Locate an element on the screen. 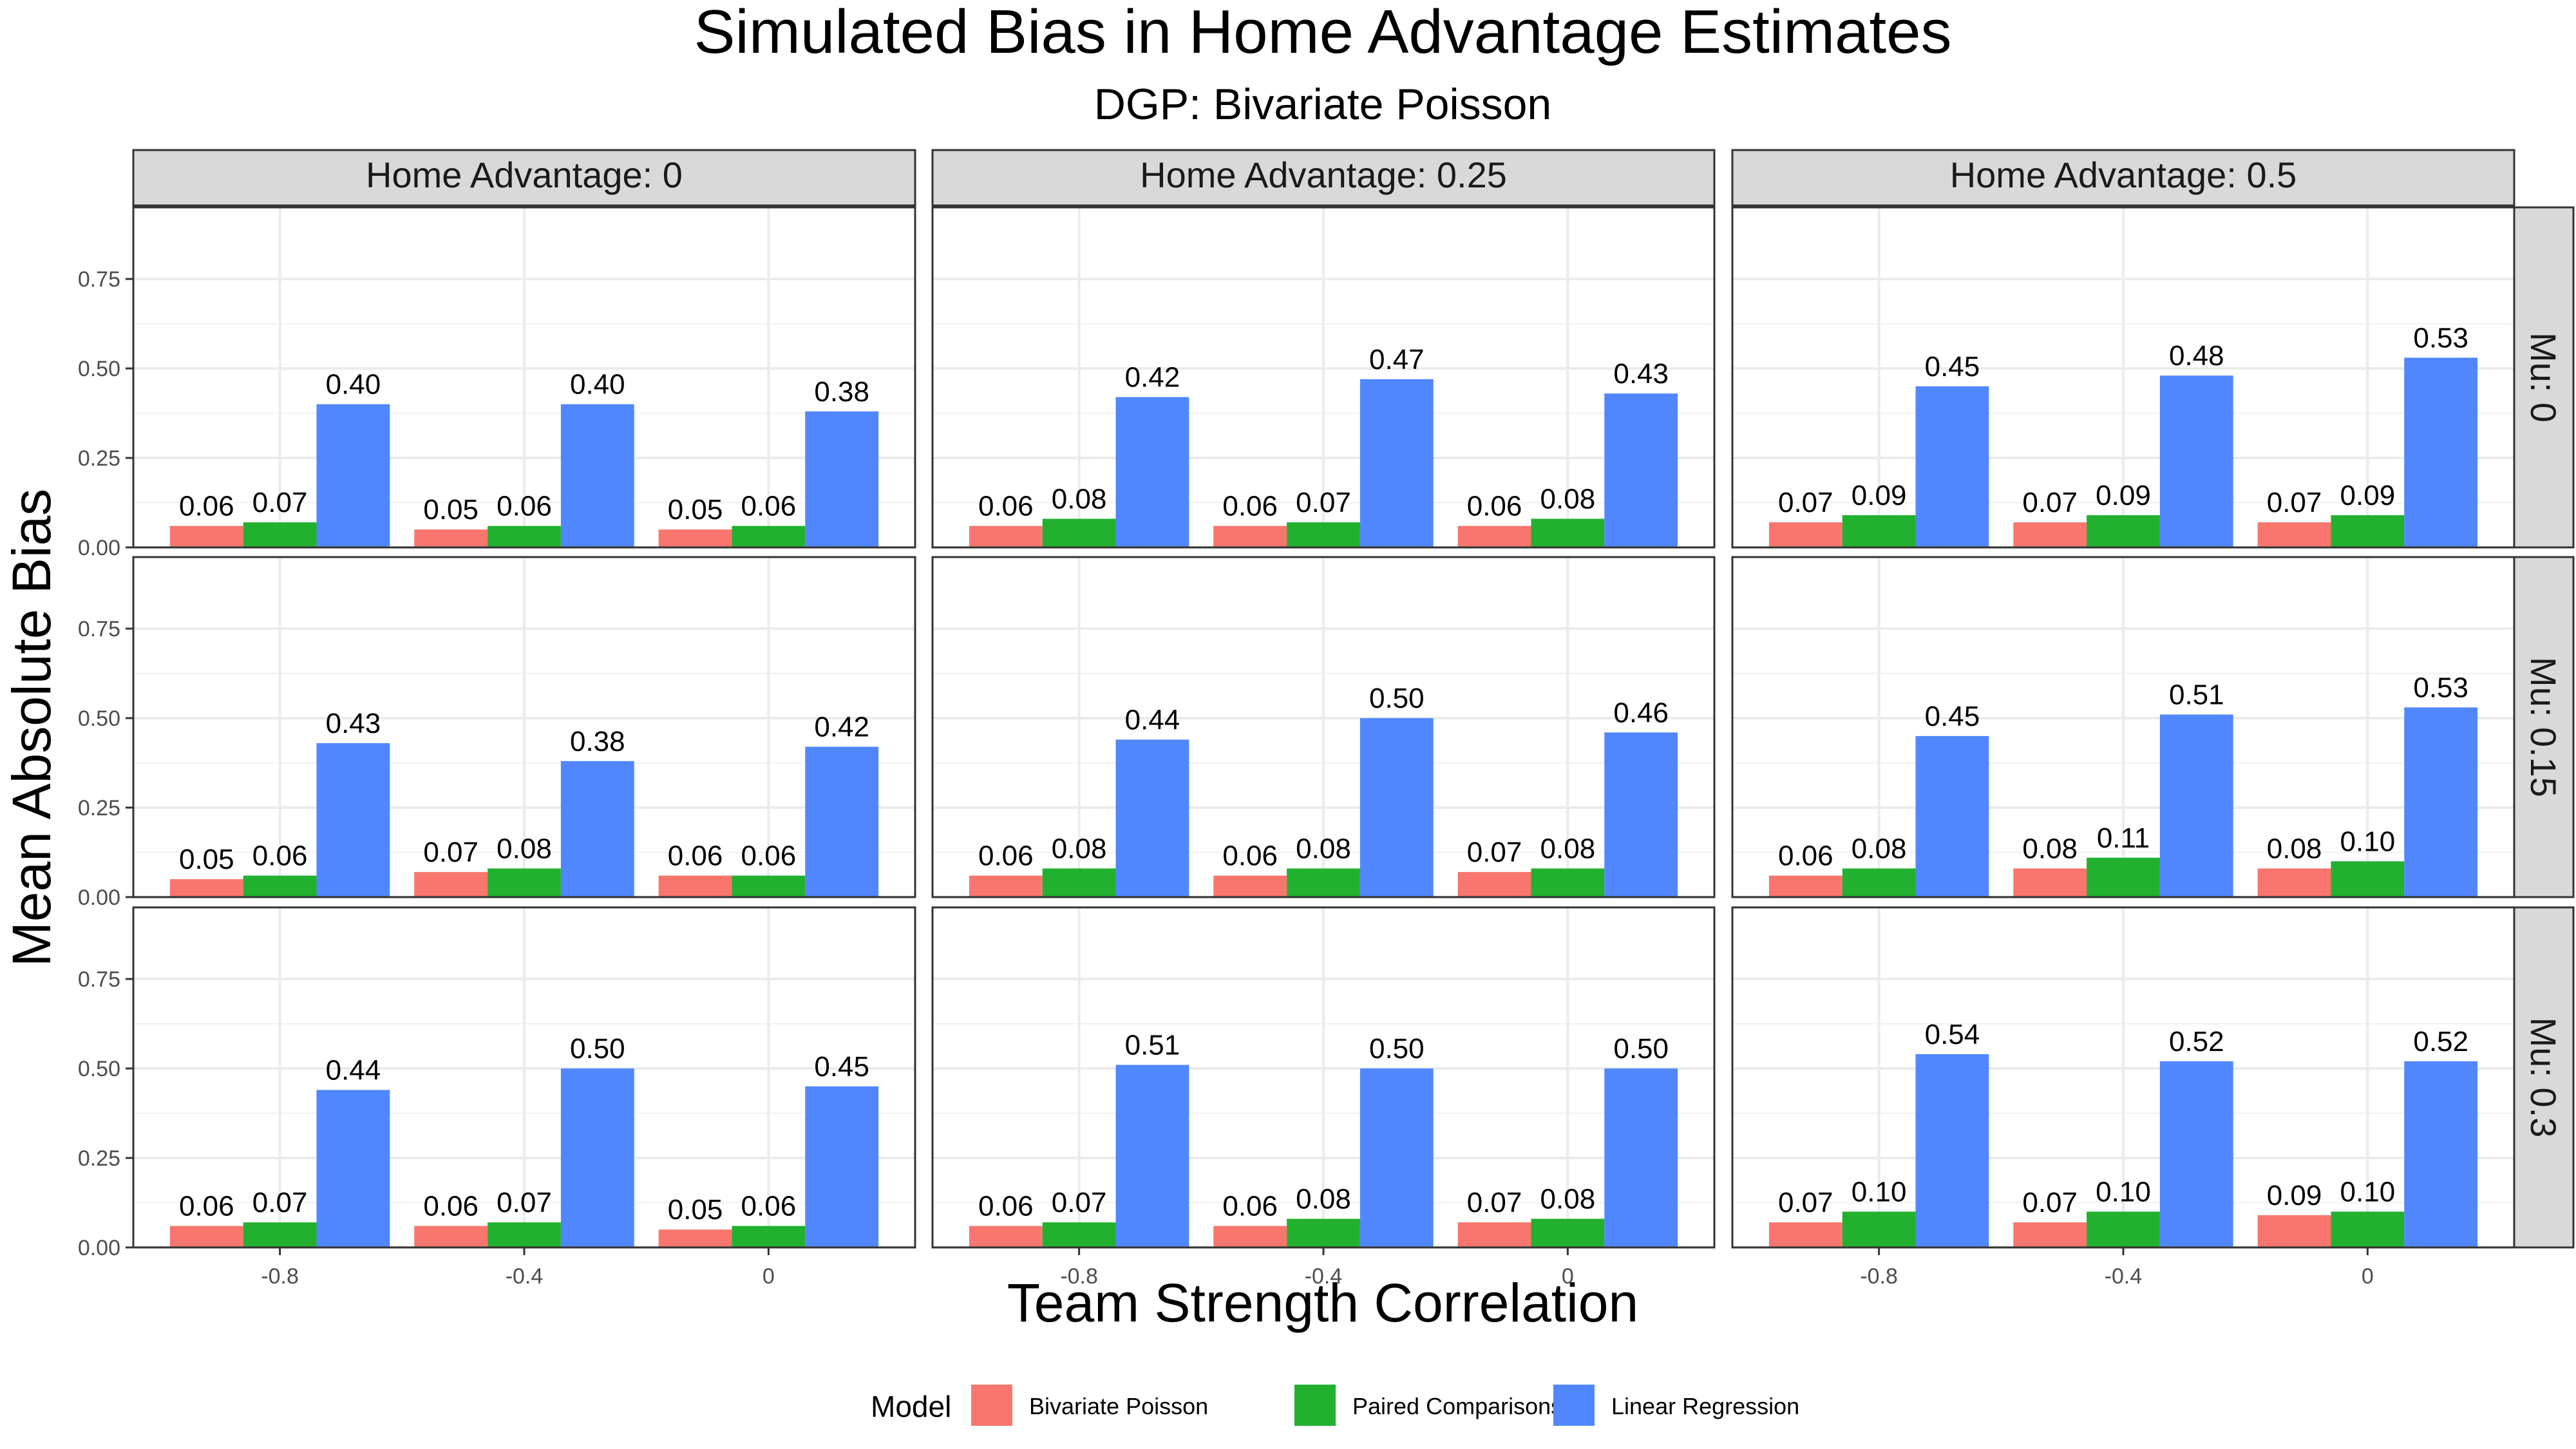 This screenshot has height=1449, width=2576. bar-data-label: 0.51 is located at coordinates (1153, 1045).